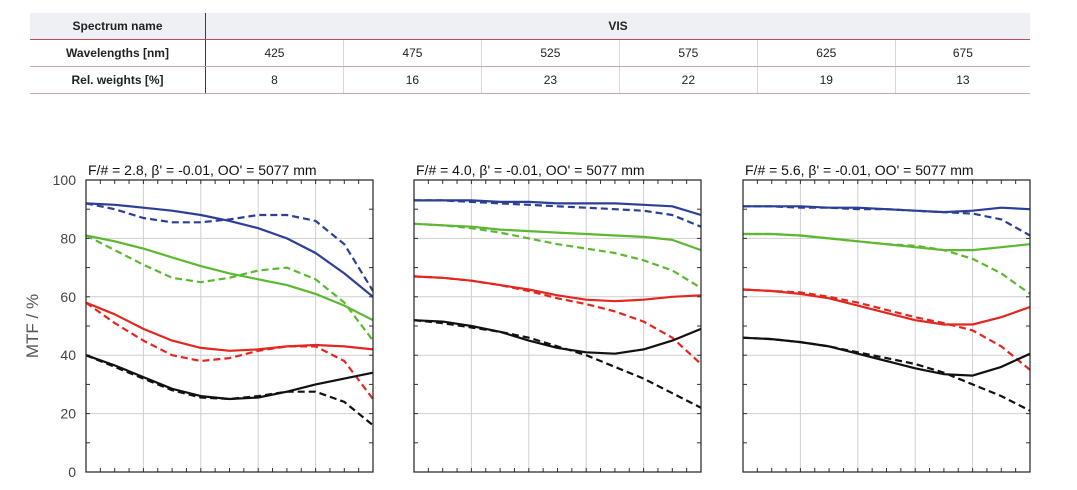 Image resolution: width=1077 pixels, height=490 pixels. Describe the element at coordinates (550, 80) in the screenshot. I see `weight-cell: 23` at that location.